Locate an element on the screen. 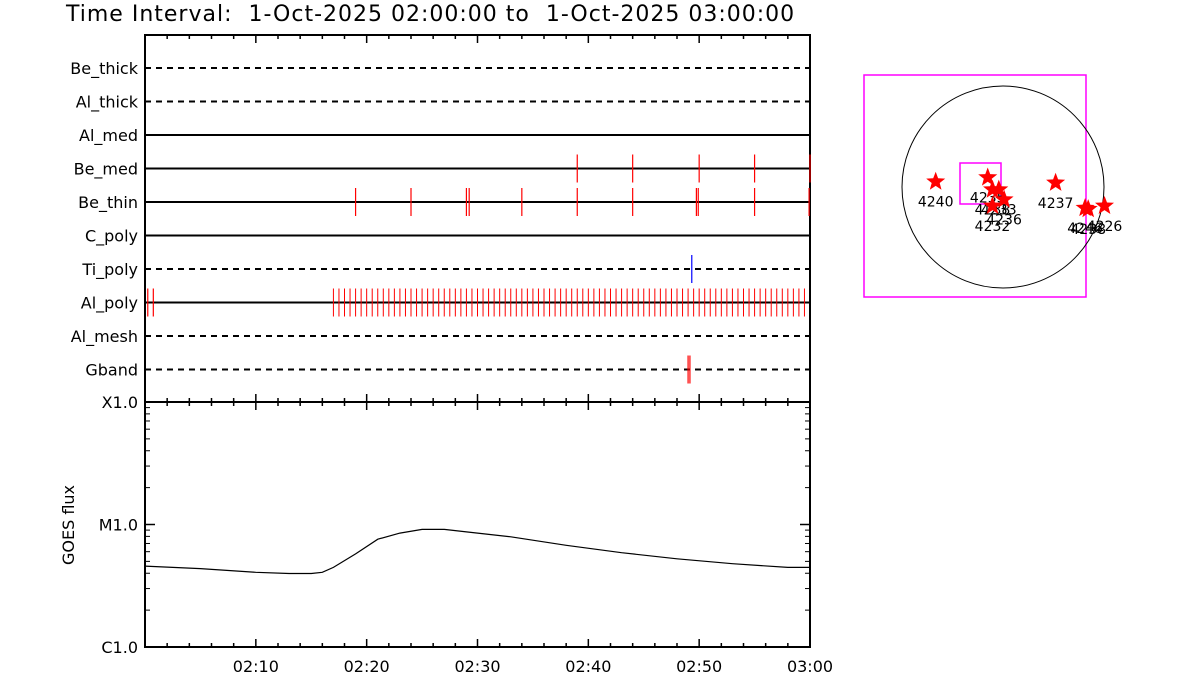 This screenshot has width=1200, height=700. x-tick-label: 02:30 is located at coordinates (477, 666).